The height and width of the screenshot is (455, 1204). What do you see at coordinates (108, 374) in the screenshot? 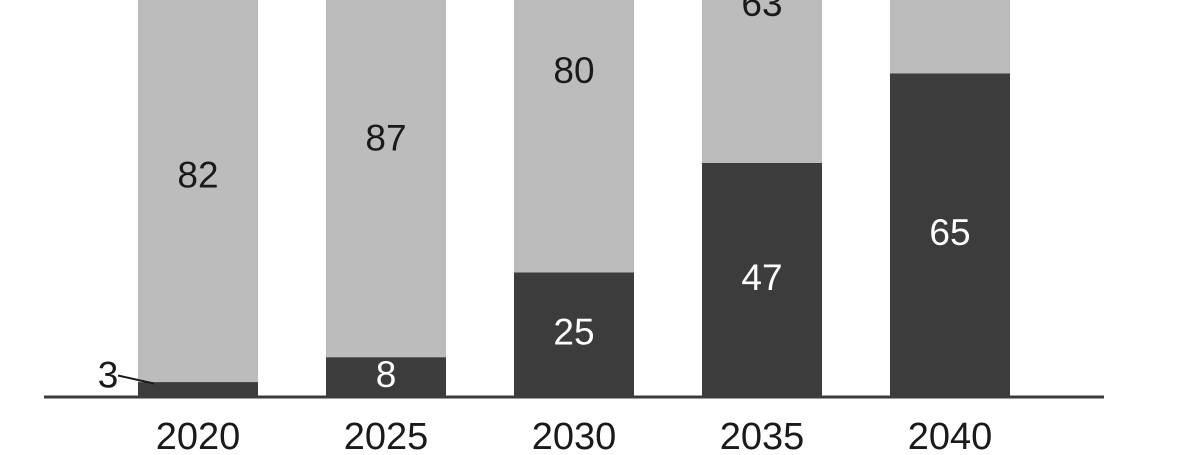
I see `data-label-2020-segment-1: 3` at bounding box center [108, 374].